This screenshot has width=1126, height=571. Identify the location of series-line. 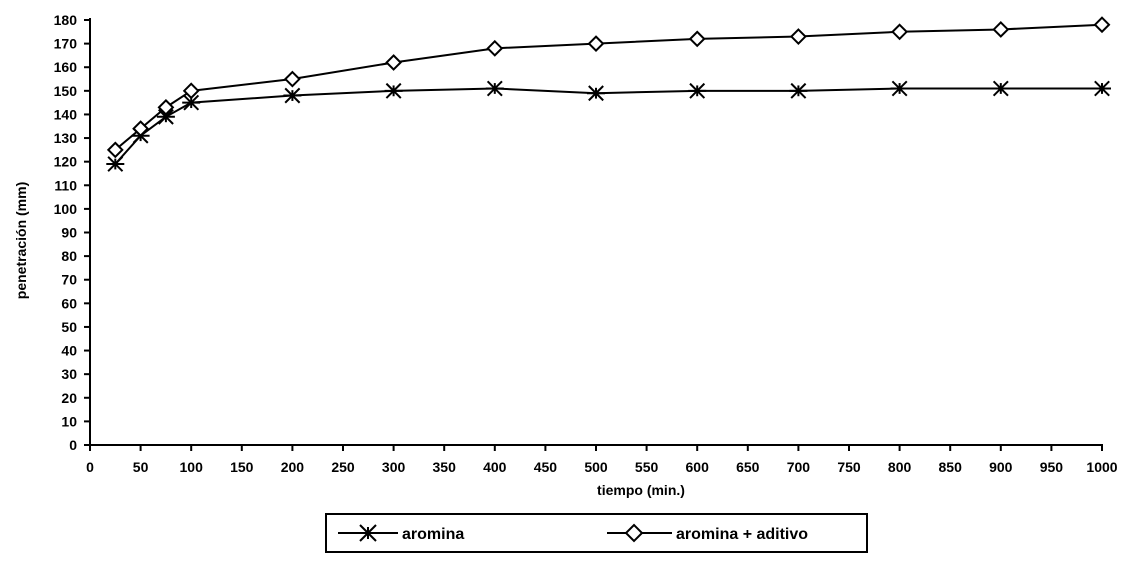
(608, 126).